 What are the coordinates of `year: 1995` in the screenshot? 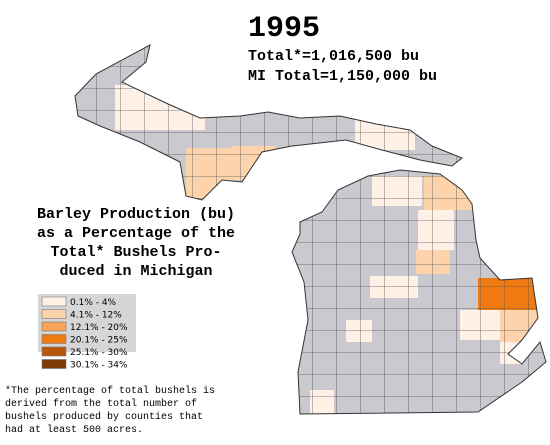 It's located at (284, 29).